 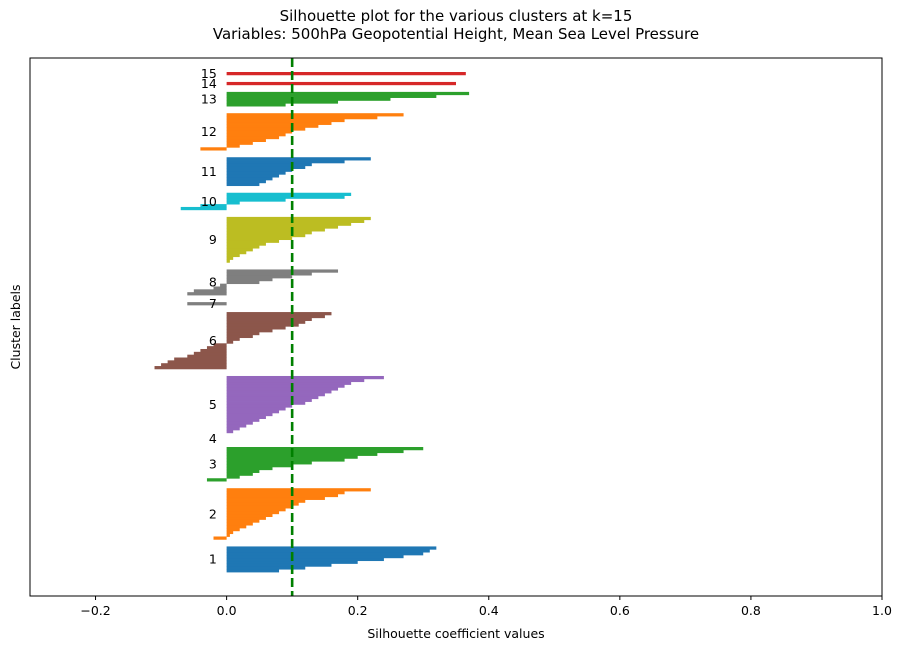 What do you see at coordinates (15, 326) in the screenshot?
I see `y-axis-label: Cluster labels` at bounding box center [15, 326].